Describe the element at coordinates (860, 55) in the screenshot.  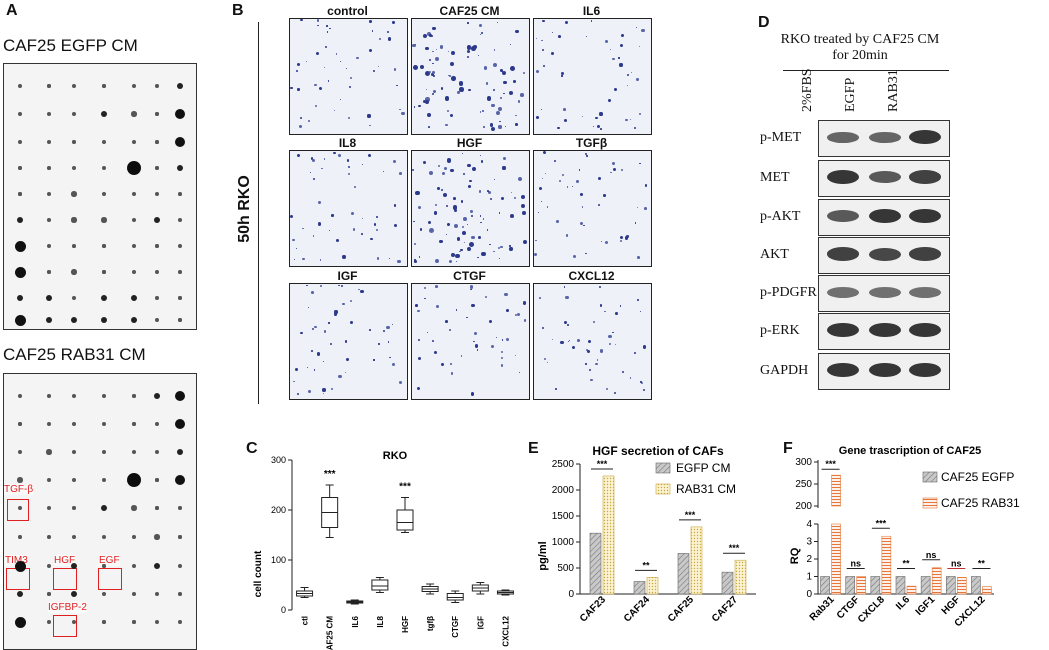
I see `blot-title-line2: for 20min` at that location.